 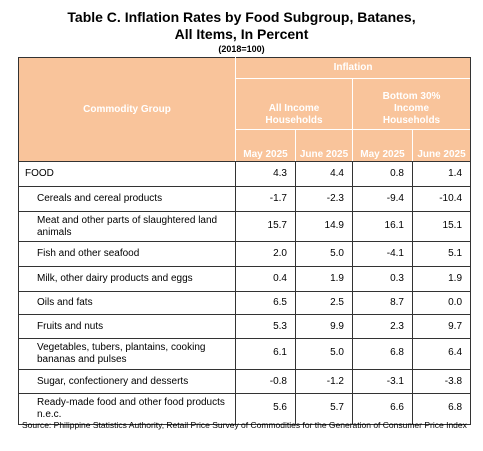 I want to click on row-label: FOOD, so click(x=127, y=174).